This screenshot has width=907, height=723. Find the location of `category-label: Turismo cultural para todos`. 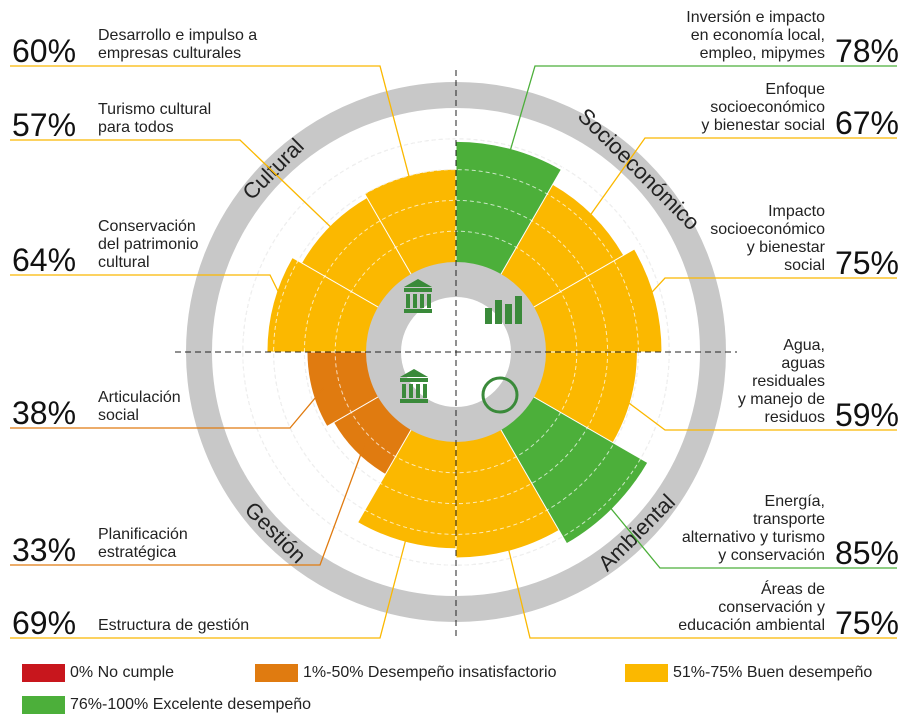

category-label: Turismo cultural para todos is located at coordinates (155, 118).